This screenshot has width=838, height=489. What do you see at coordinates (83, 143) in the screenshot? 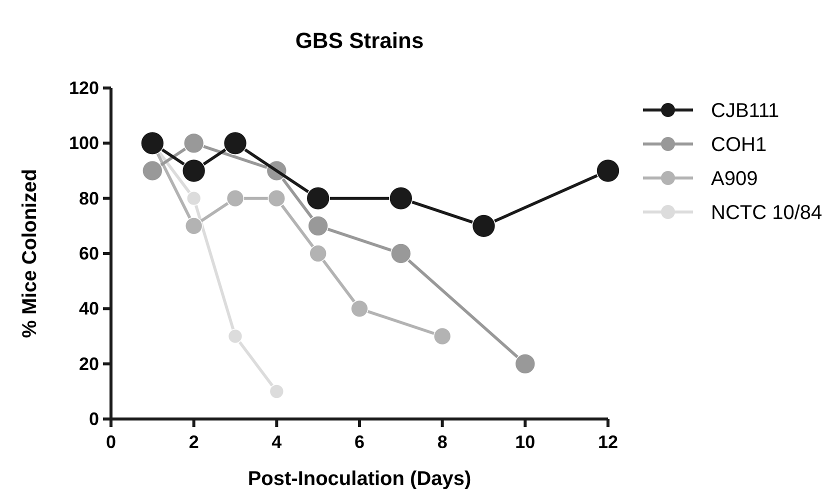
I see `y-tick-label: 100` at bounding box center [83, 143].